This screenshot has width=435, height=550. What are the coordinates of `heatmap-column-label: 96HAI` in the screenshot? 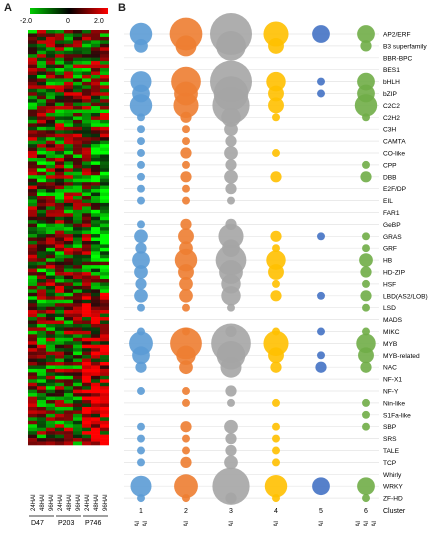 It's located at (79, 502).